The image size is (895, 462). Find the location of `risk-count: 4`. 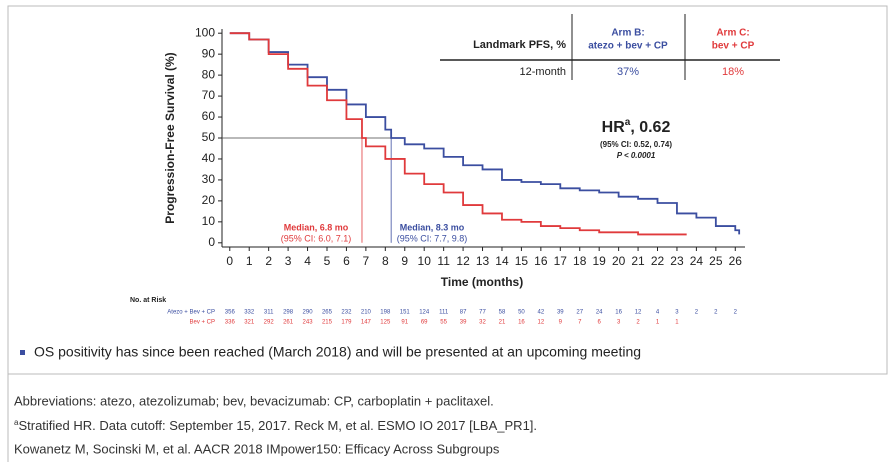

risk-count: 4 is located at coordinates (658, 313).